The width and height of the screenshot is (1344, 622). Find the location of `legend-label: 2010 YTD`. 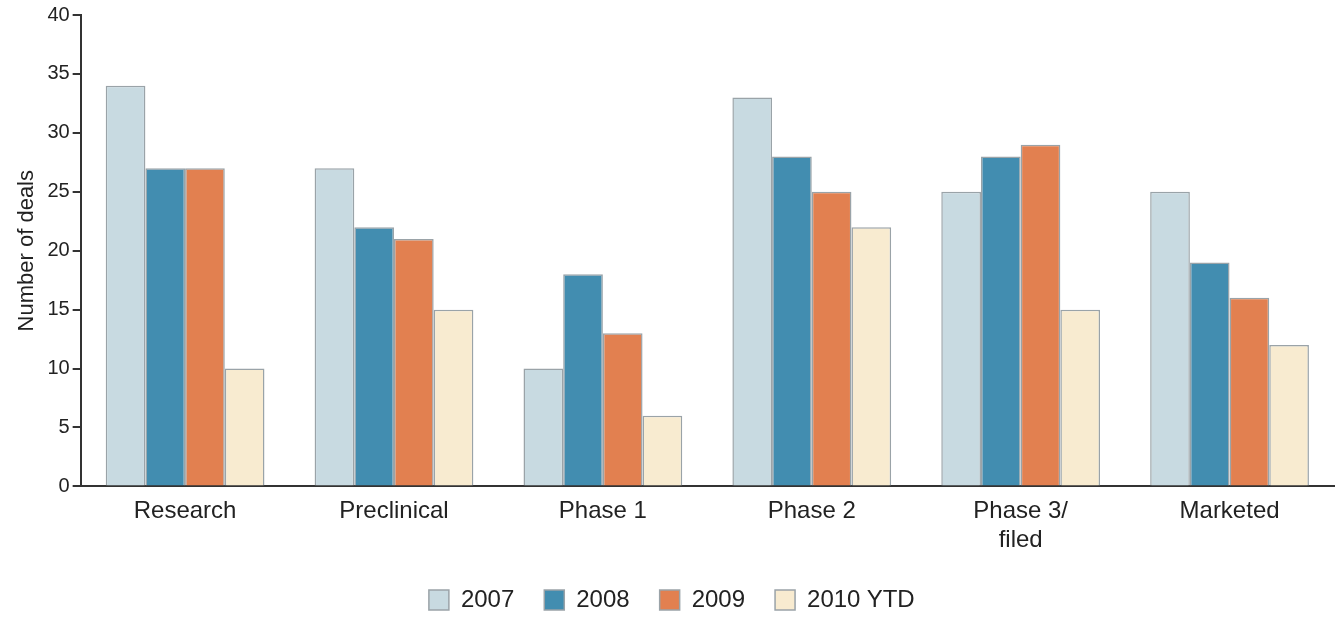

legend-label: 2010 YTD is located at coordinates (861, 598).